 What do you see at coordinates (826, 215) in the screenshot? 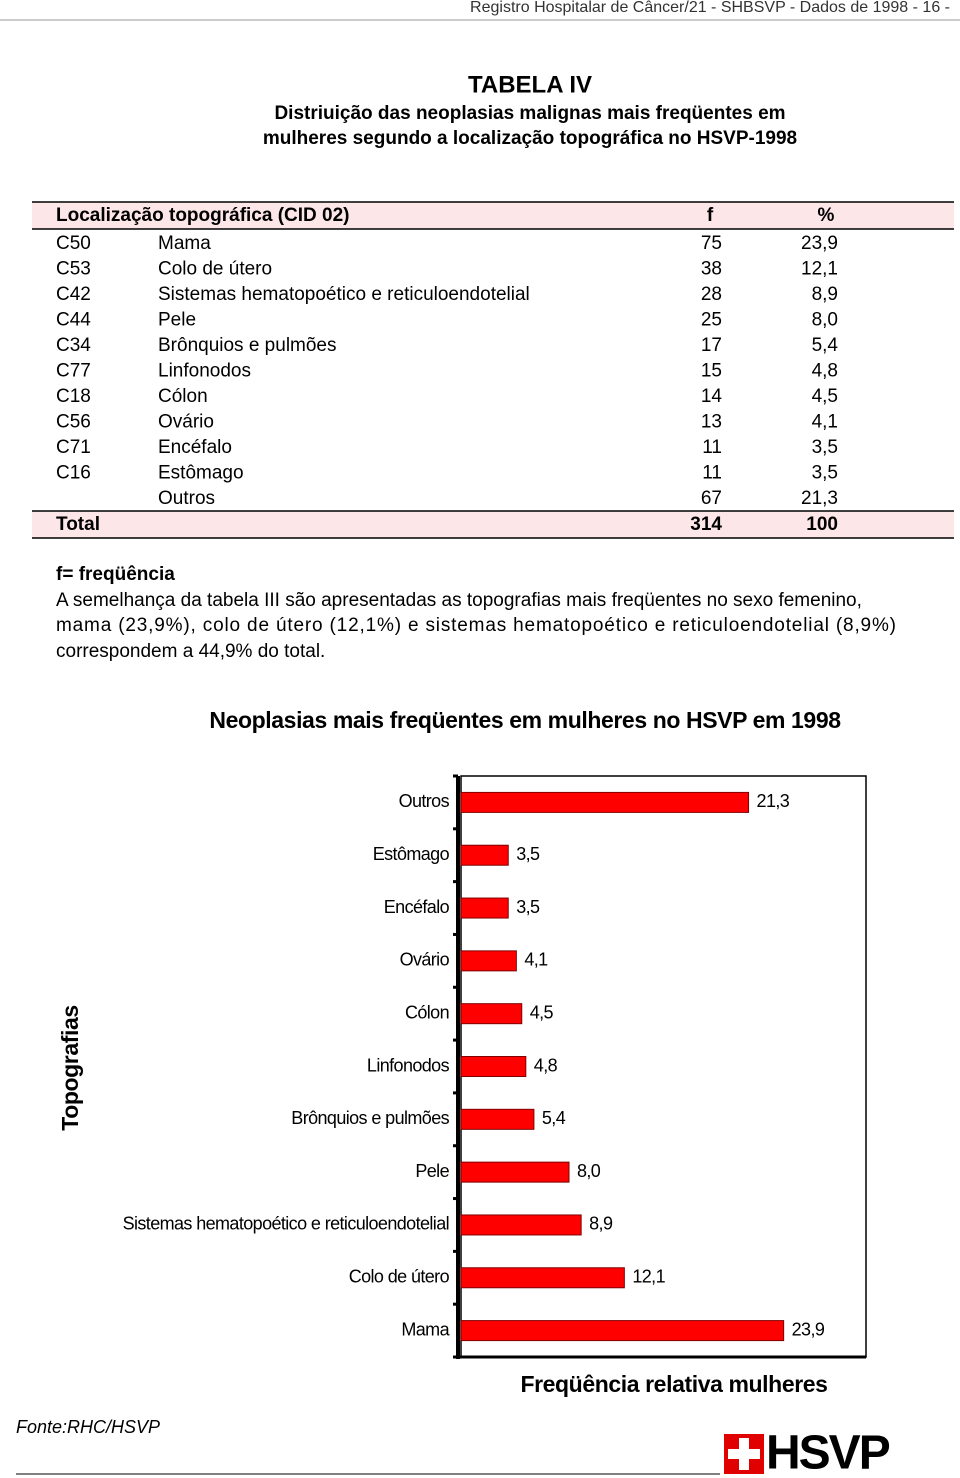
I see `column-header: %` at bounding box center [826, 215].